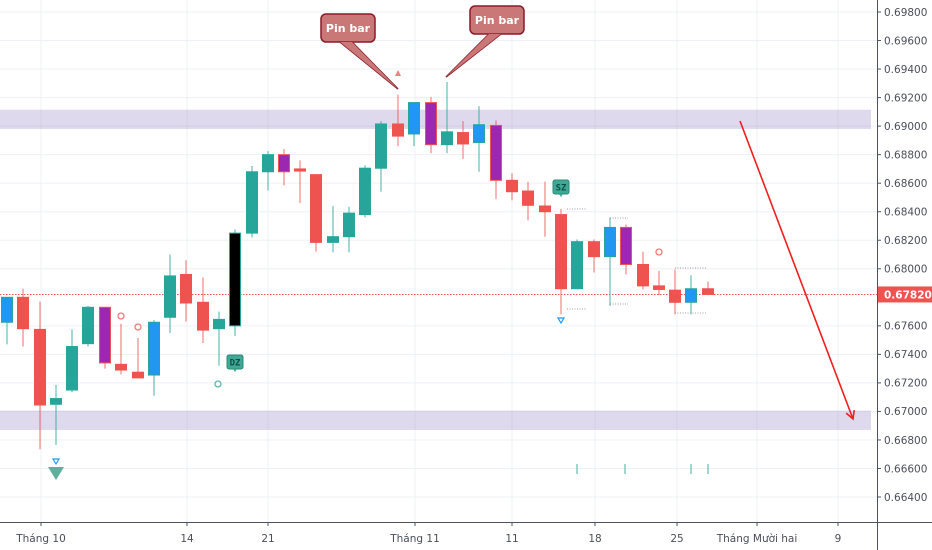 The height and width of the screenshot is (550, 932). Describe the element at coordinates (797, 270) in the screenshot. I see `trend-arrow` at that location.